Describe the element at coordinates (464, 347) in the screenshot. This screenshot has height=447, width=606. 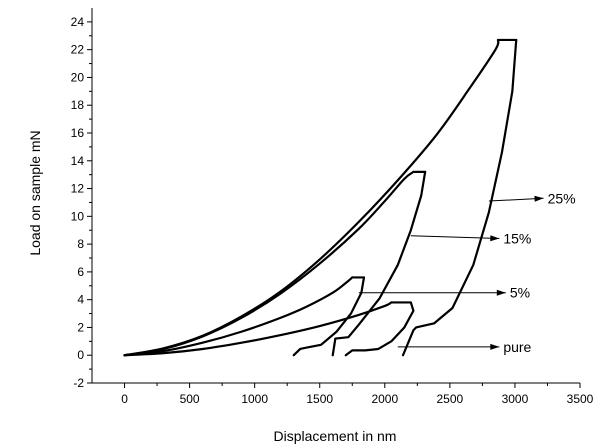
I see `annotation-pure: pure` at that location.